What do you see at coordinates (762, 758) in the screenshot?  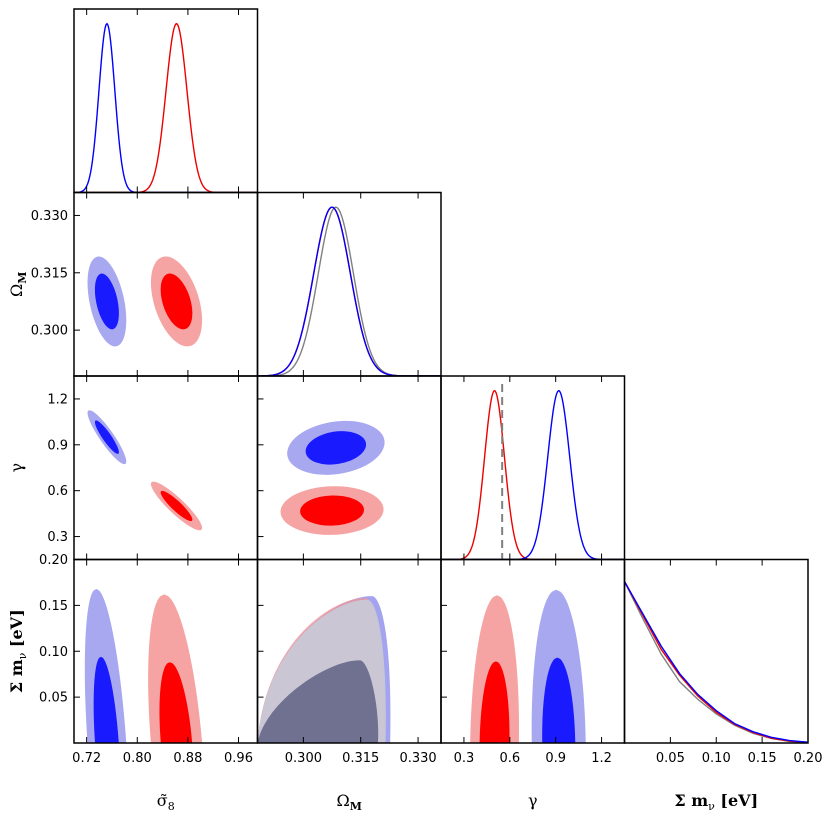 I see `x-tick-label-mnu: 0.15` at bounding box center [762, 758].